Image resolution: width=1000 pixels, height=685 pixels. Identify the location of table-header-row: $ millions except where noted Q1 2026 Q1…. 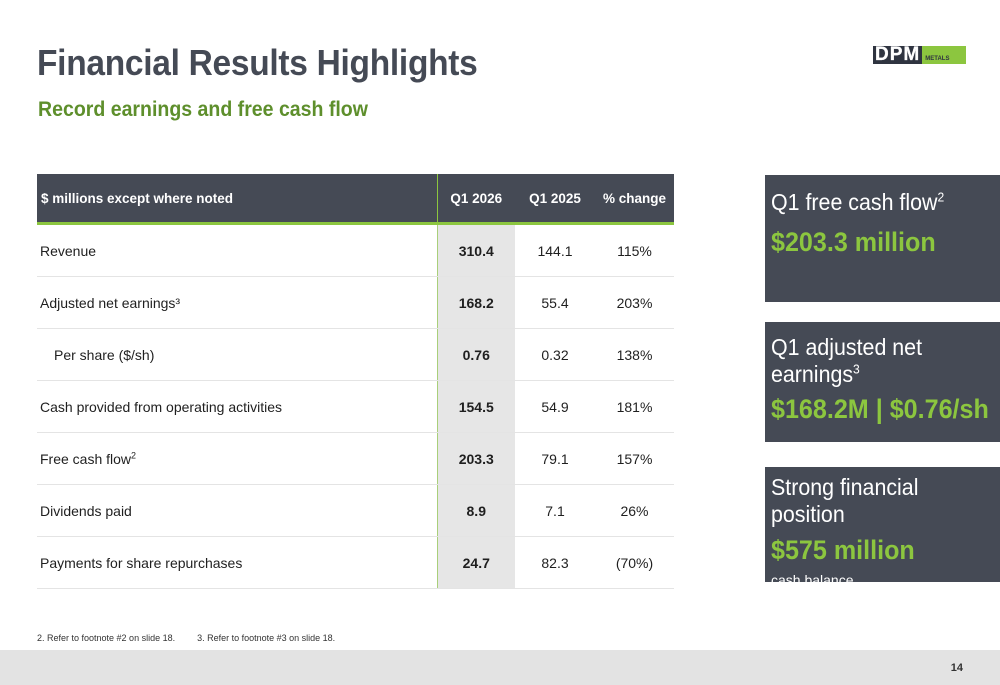
(355, 199).